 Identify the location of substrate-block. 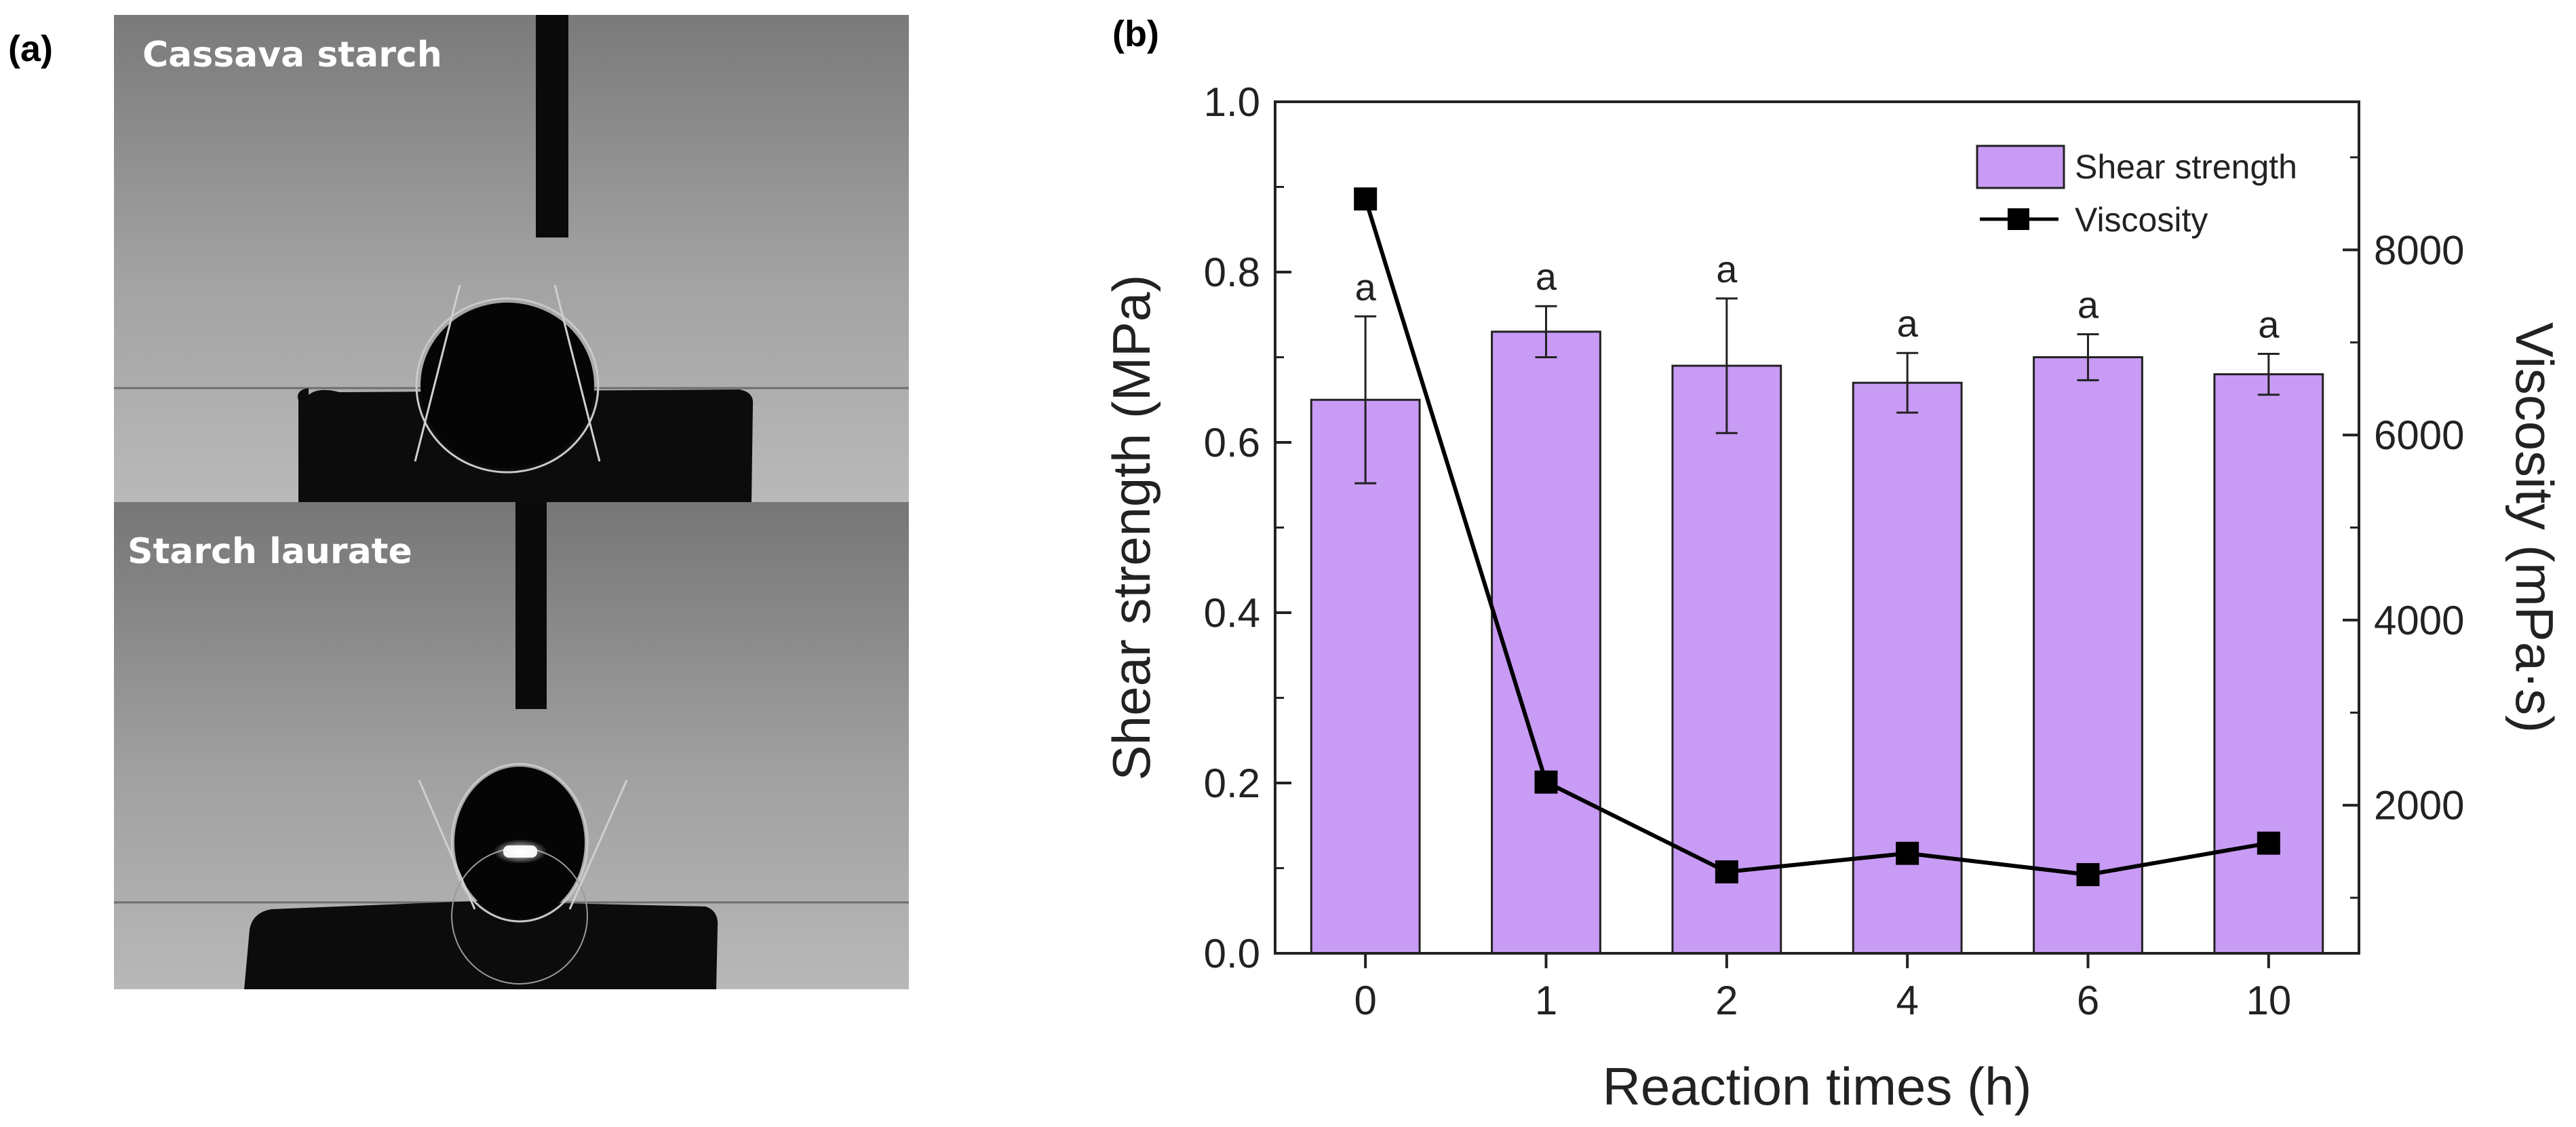
(481, 945).